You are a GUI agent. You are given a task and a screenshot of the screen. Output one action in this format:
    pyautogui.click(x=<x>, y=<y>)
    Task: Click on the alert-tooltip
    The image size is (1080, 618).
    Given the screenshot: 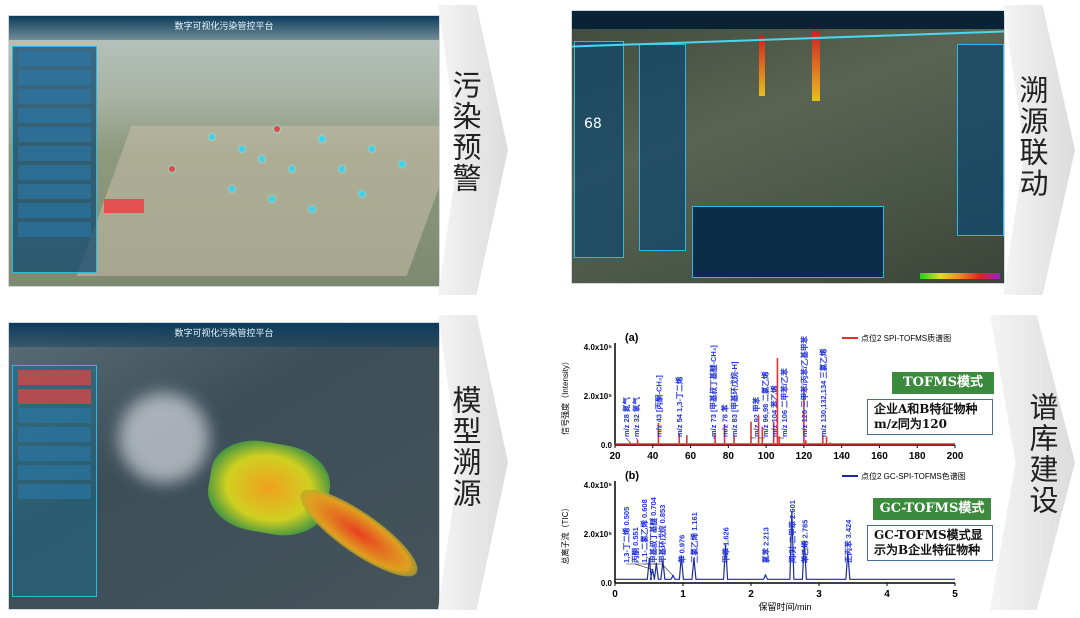 What is the action you would take?
    pyautogui.click(x=124, y=206)
    